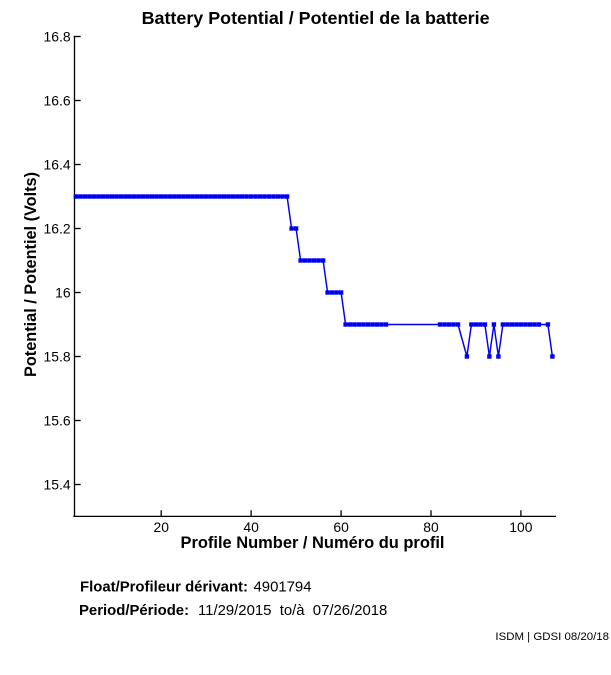 Image resolution: width=611 pixels, height=675 pixels. I want to click on svg-text: Float/Profileur dérivant:, so click(164, 588).